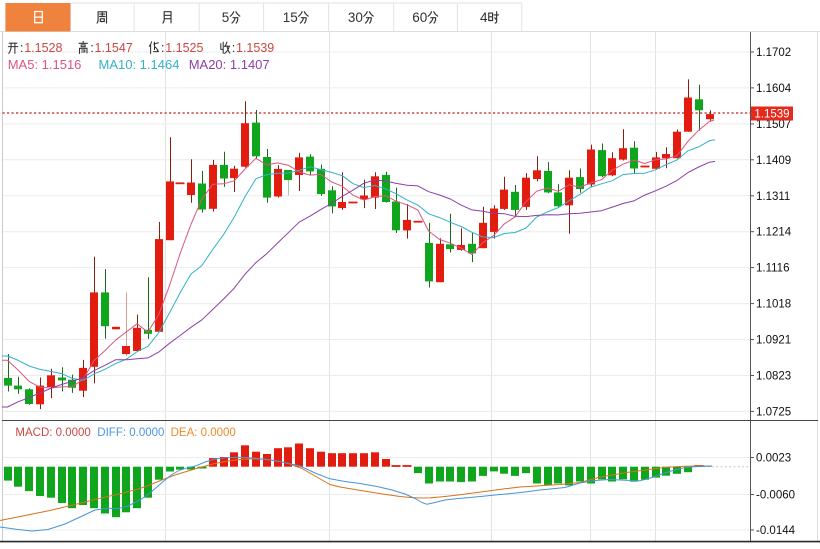 The width and height of the screenshot is (820, 549). Describe the element at coordinates (773, 459) in the screenshot. I see `svg-text: 0.0023` at that location.